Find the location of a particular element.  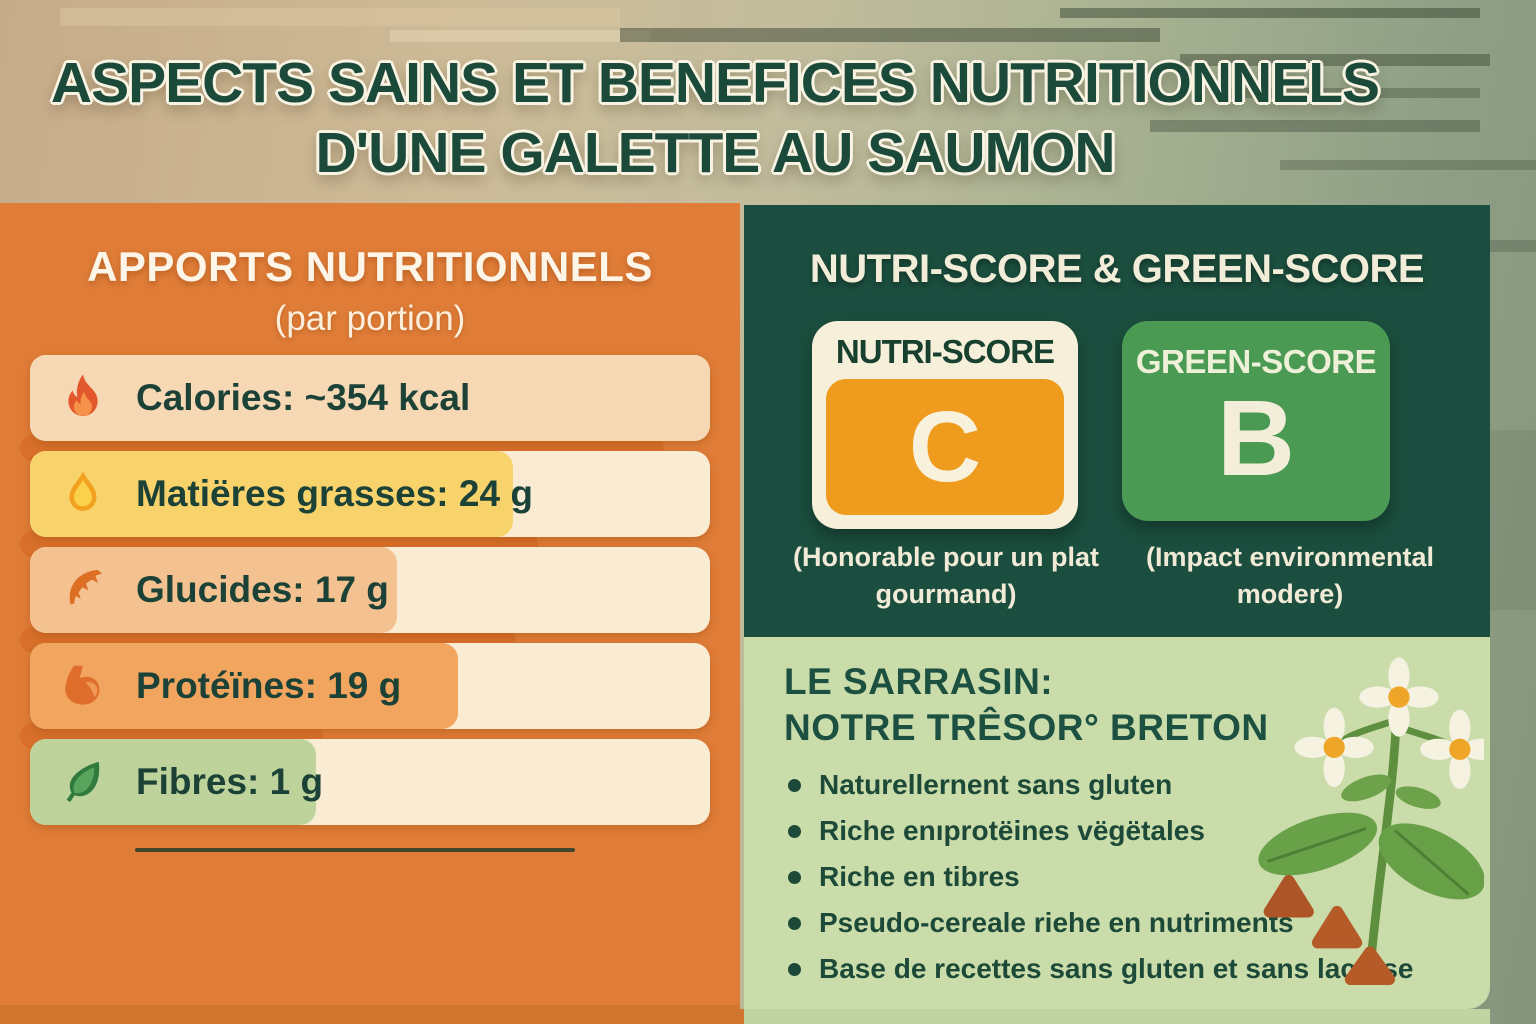

flower-left is located at coordinates (1334, 747).